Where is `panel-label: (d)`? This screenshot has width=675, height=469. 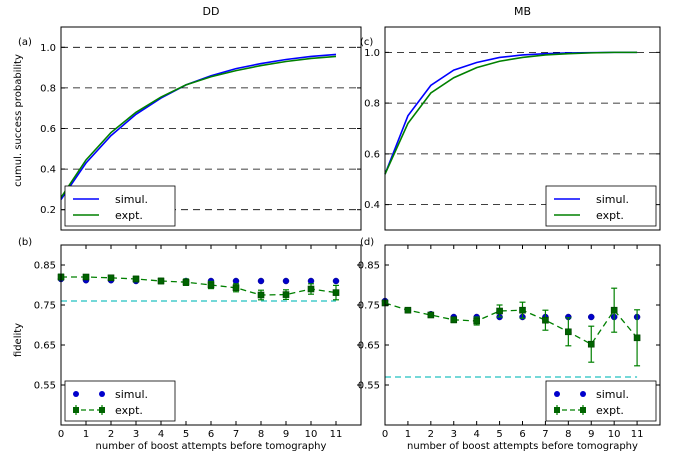
panel-label: (d) is located at coordinates (367, 242).